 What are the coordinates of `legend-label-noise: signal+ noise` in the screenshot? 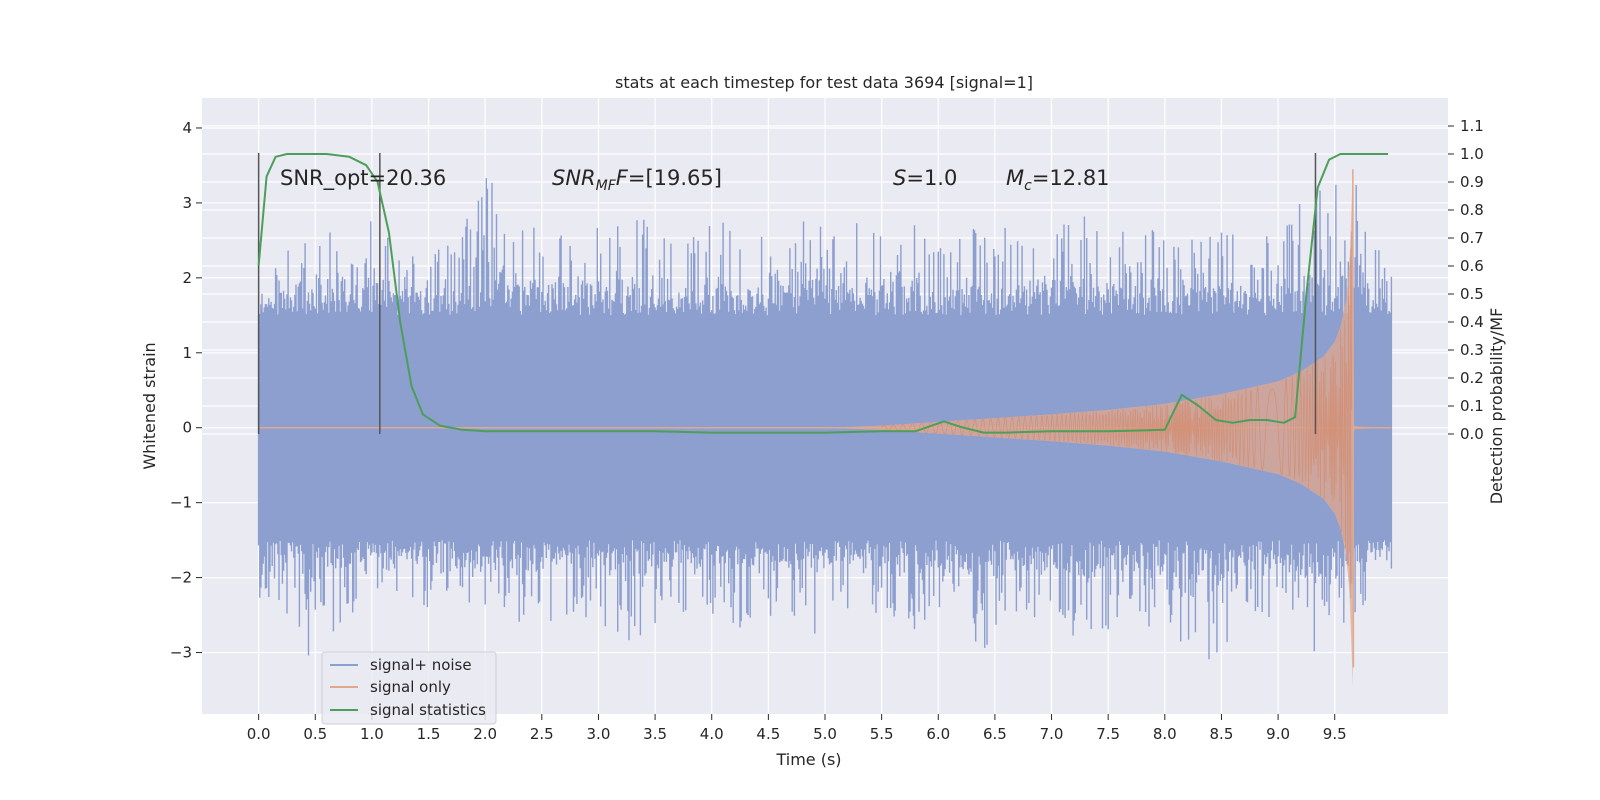 It's located at (421, 665).